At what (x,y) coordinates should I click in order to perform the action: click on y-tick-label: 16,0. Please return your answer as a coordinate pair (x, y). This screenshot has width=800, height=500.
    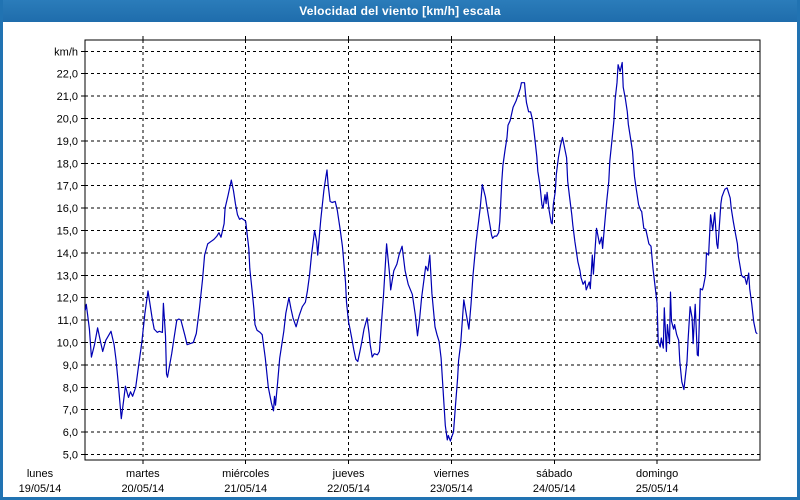
    Looking at the image, I should click on (67, 209).